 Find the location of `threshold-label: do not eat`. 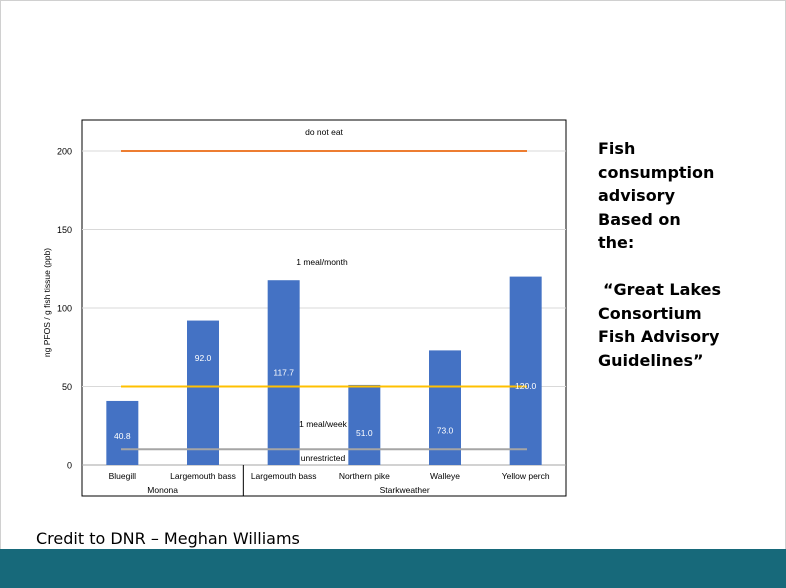

threshold-label: do not eat is located at coordinates (324, 132).